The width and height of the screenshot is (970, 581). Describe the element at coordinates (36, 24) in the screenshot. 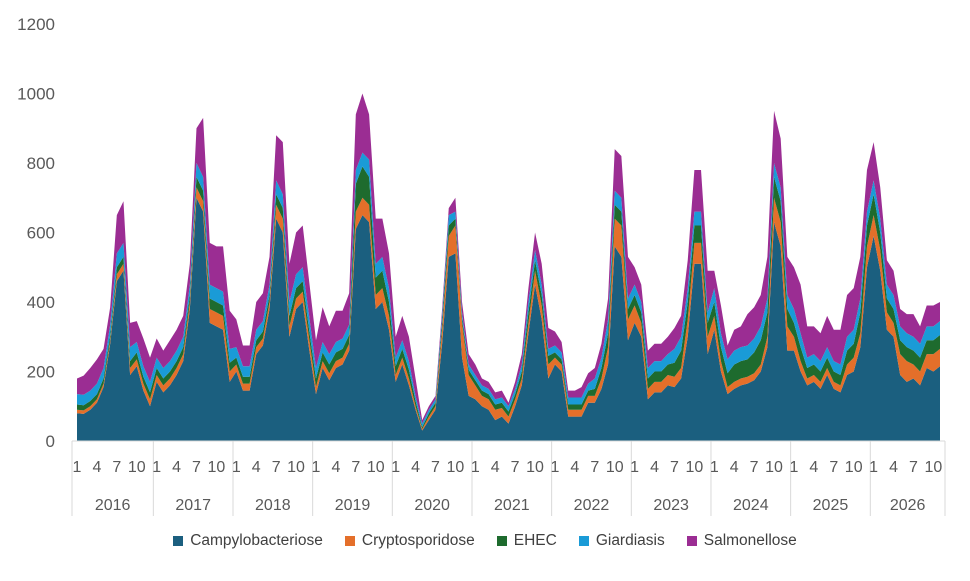

I see `y-tick-label: 1200` at that location.